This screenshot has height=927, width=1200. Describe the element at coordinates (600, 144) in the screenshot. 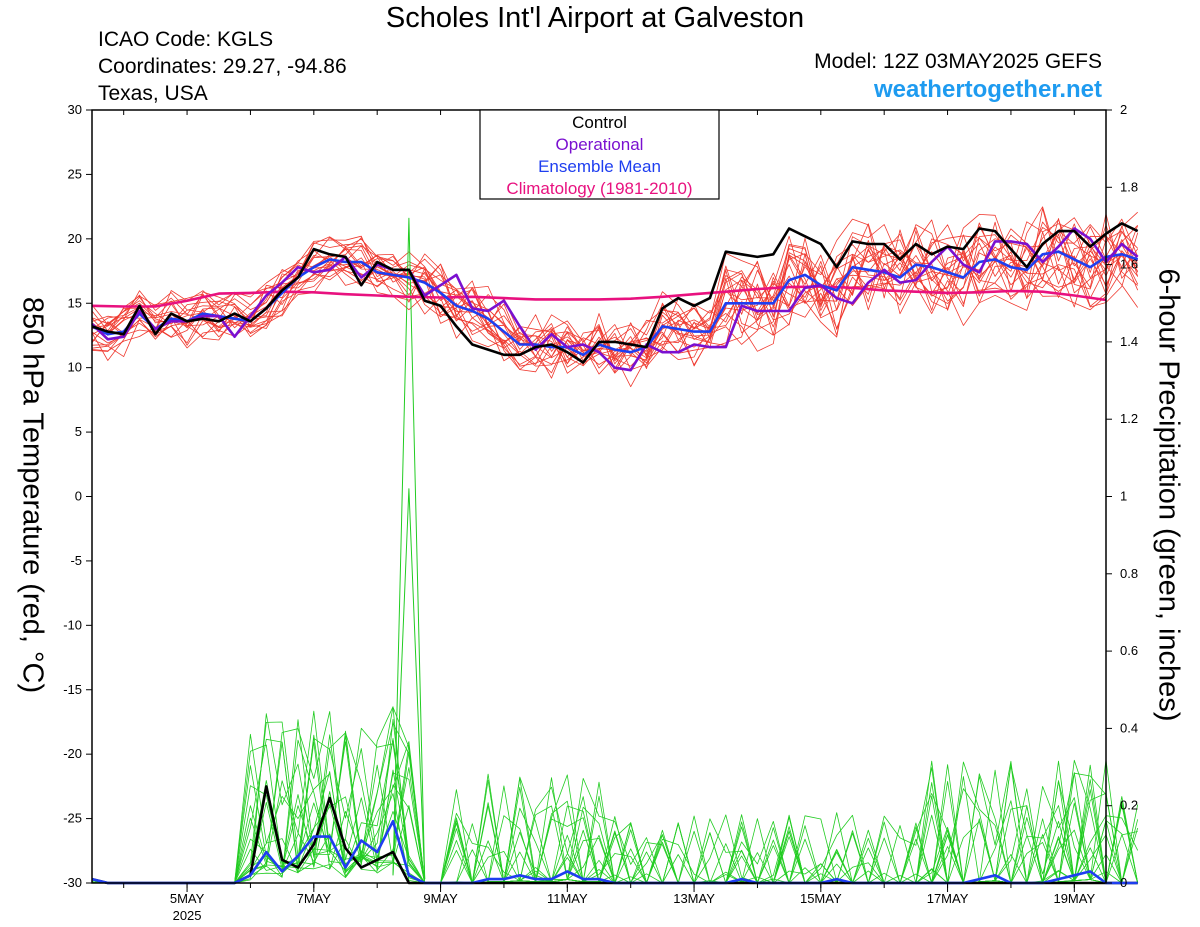

I see `legend-entry: Operational` at that location.